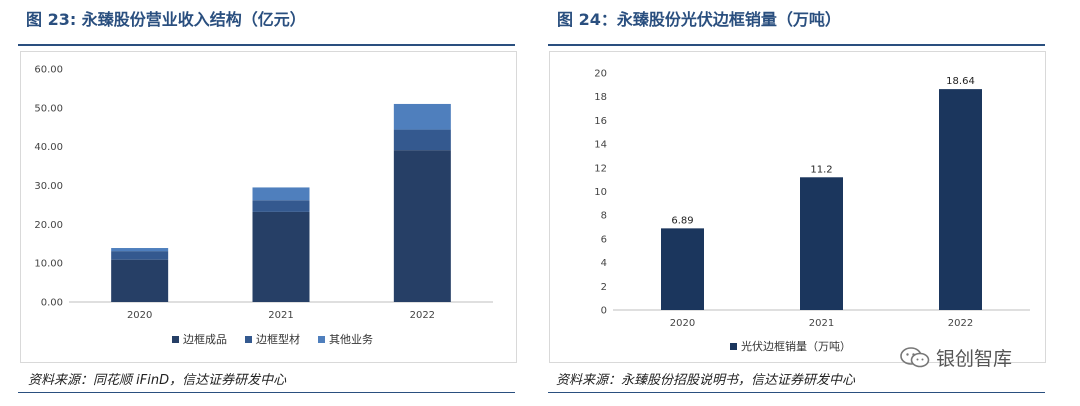 Image resolution: width=1080 pixels, height=406 pixels. I want to click on right-title-rule, so click(796, 45).